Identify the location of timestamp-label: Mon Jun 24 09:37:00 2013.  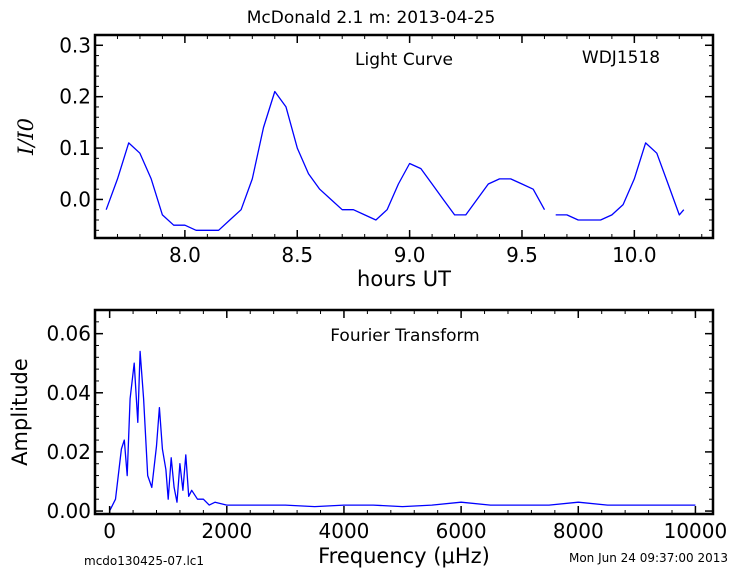
(648, 558).